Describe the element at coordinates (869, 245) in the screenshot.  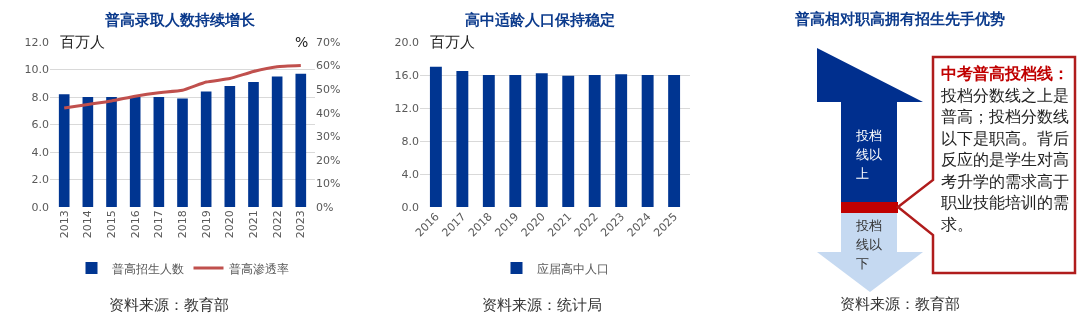
I see `text: 投档线以下` at that location.